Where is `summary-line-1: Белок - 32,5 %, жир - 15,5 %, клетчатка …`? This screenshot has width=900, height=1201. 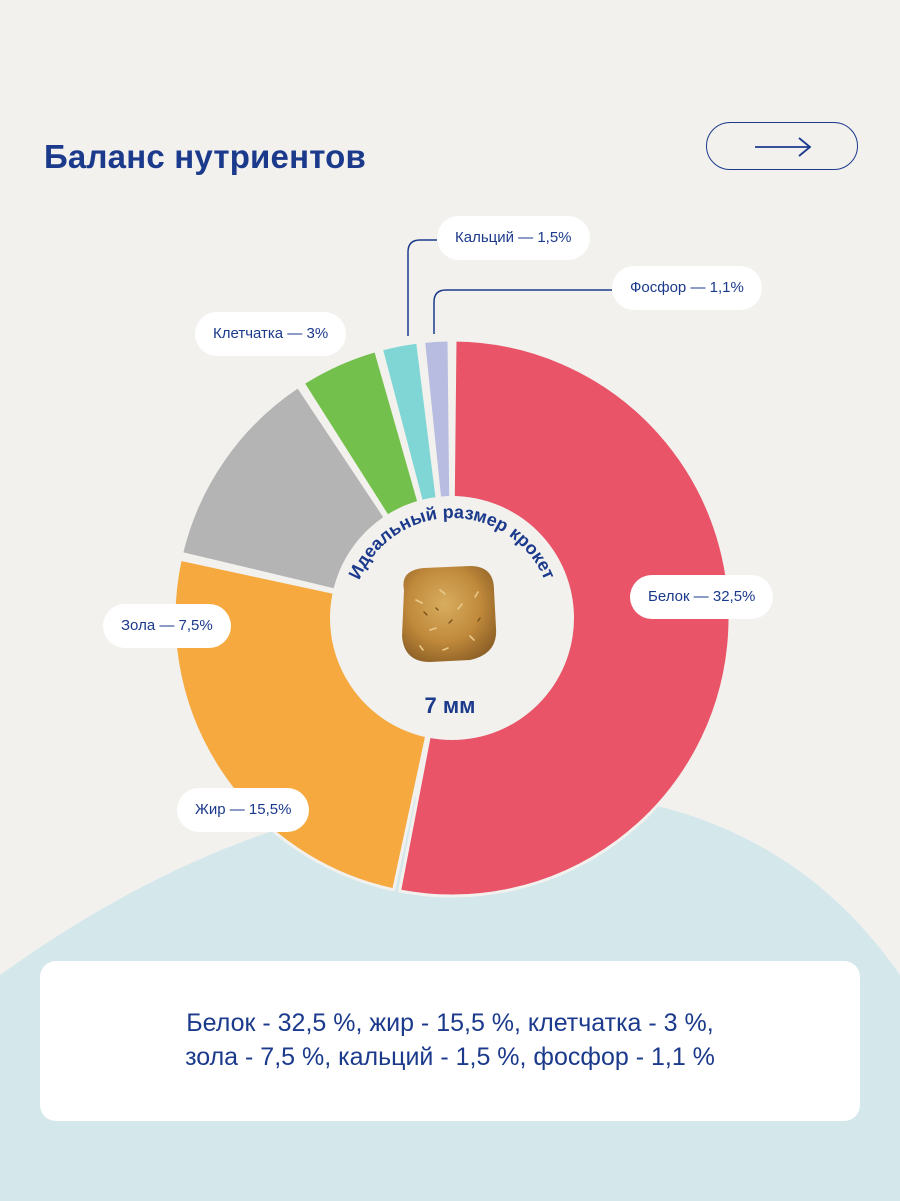 summary-line-1: Белок - 32,5 %, жир - 15,5 %, клетчатка … is located at coordinates (450, 1023).